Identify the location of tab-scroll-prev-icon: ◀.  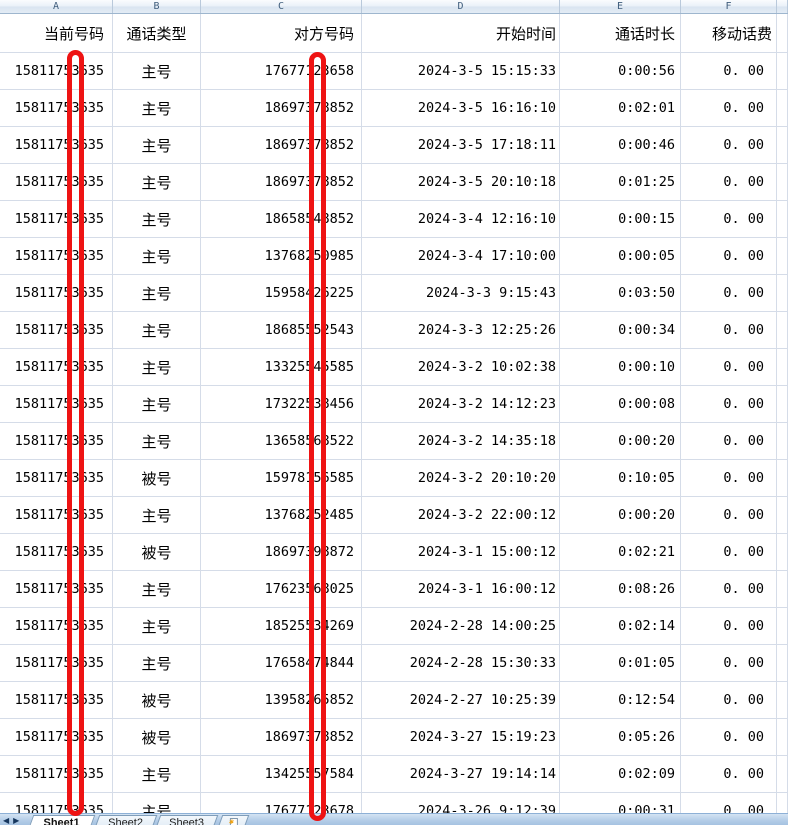
(6, 820).